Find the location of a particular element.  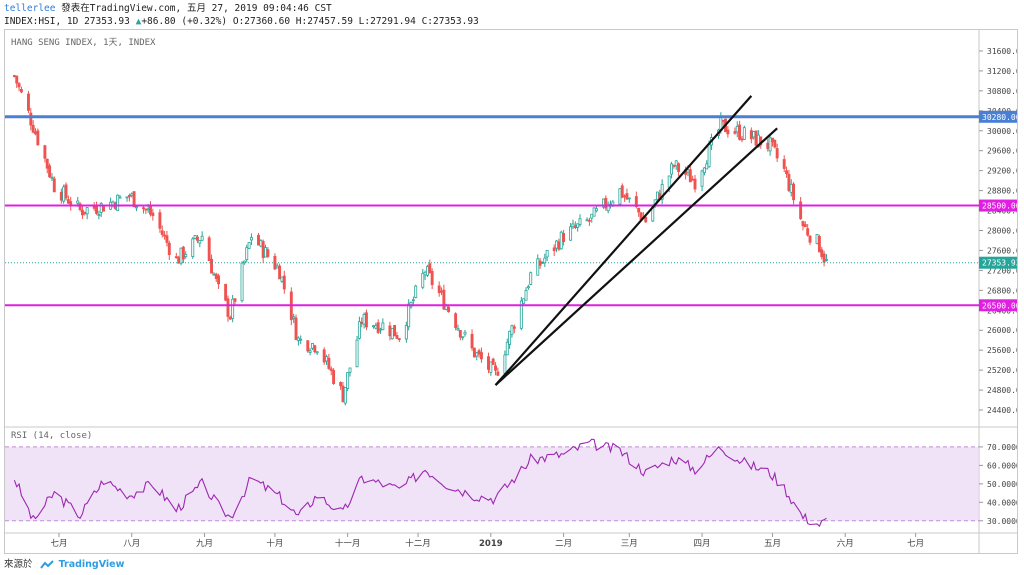

rsi-tick-label: 70.0000 is located at coordinates (1002, 447).